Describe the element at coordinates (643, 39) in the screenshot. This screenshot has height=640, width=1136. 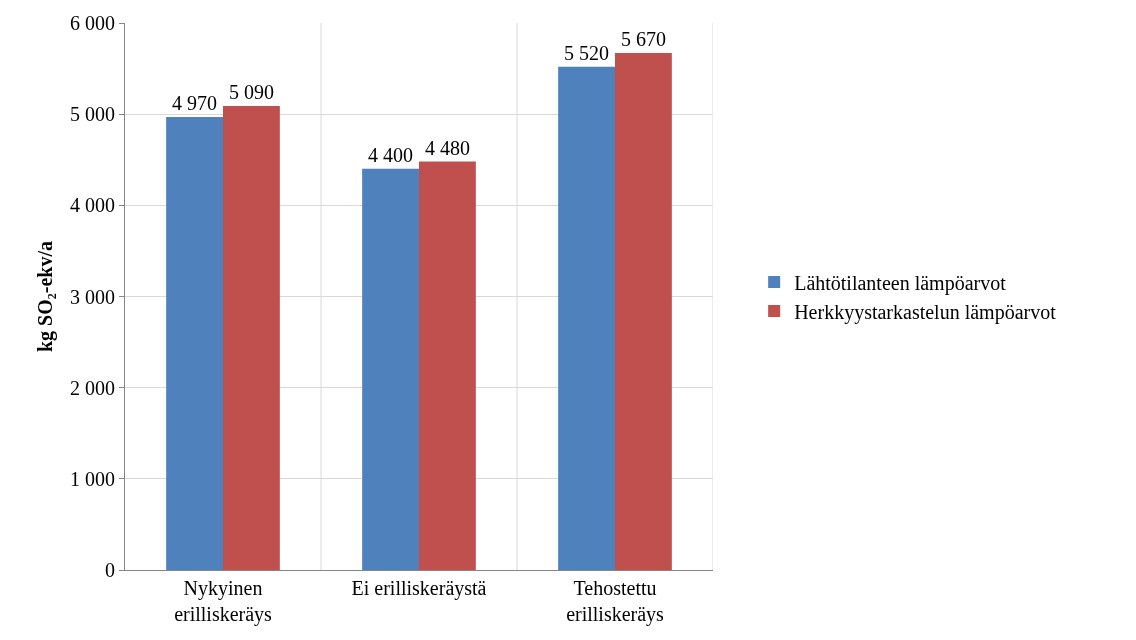
I see `data-label: 5 670` at that location.